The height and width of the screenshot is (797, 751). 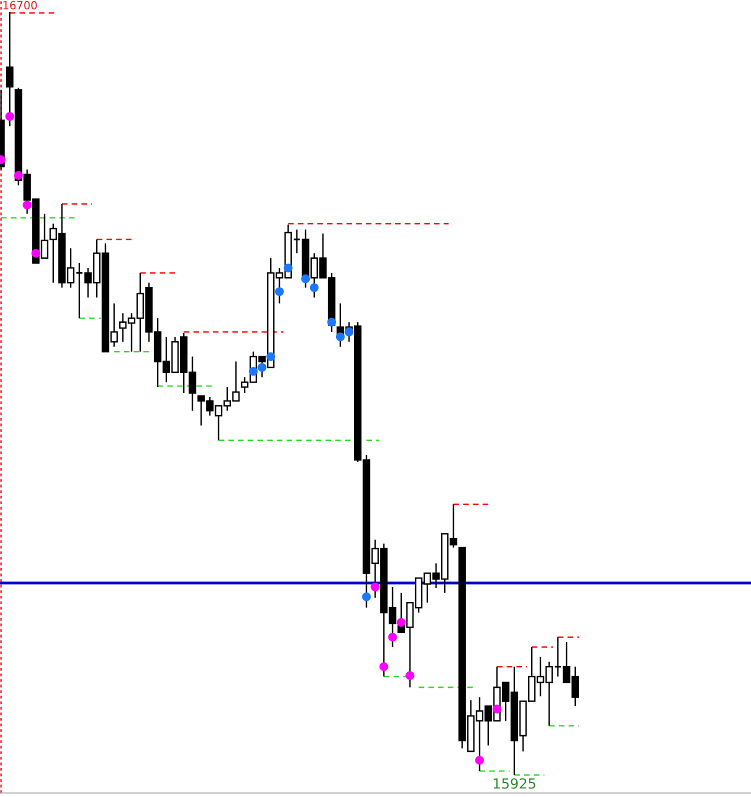 I want to click on annotation: 15925, so click(x=515, y=783).